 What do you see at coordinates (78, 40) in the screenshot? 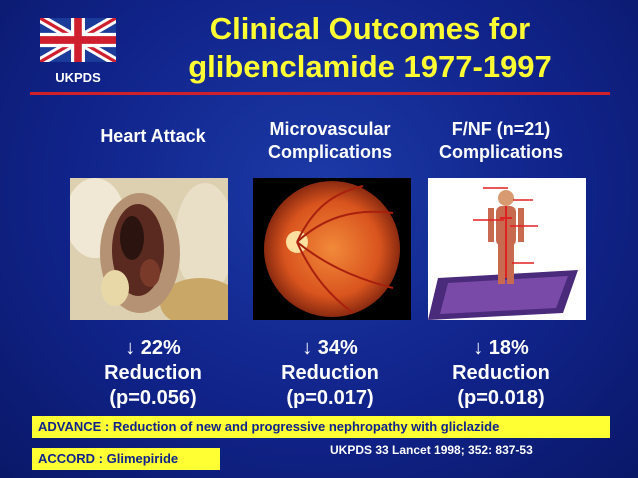
I see `union-jack-flag-icon` at bounding box center [78, 40].